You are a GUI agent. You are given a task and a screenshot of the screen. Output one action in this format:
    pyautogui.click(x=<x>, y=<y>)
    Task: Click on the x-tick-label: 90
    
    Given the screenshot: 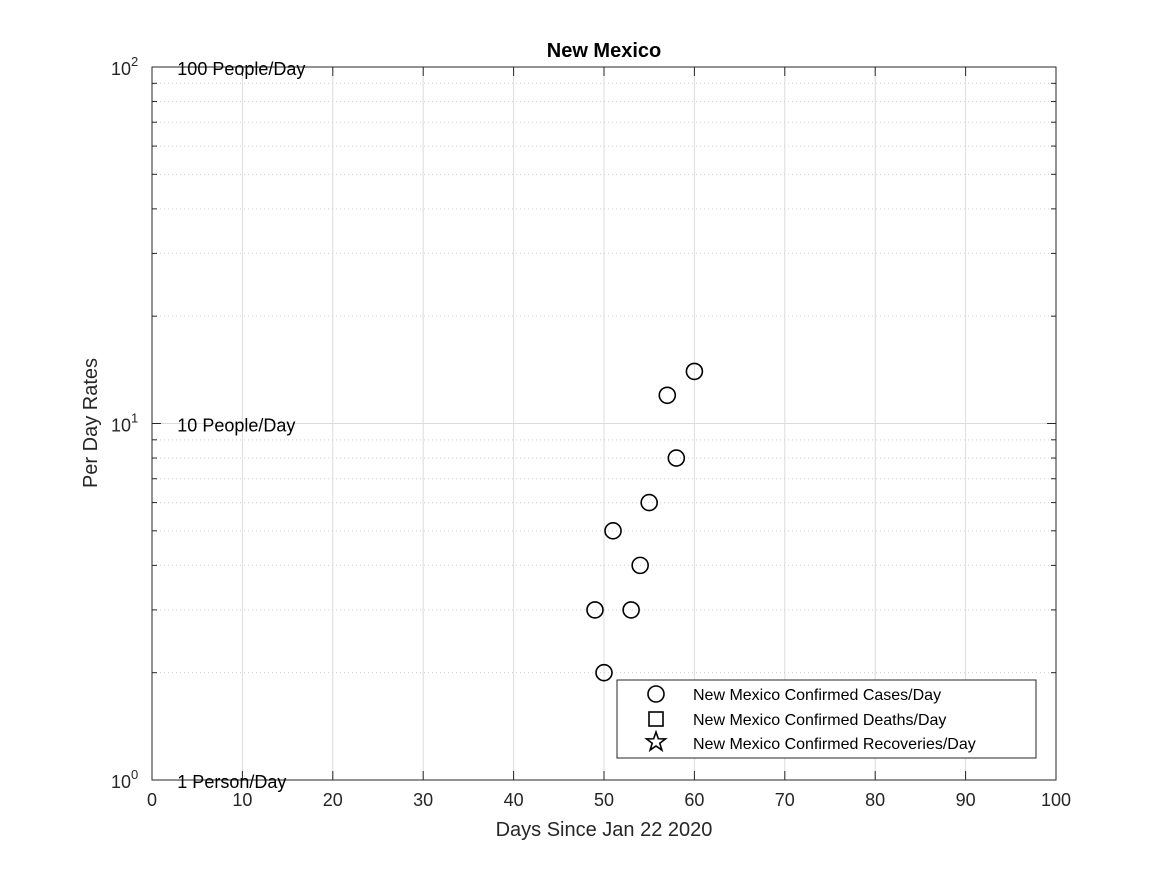 What is the action you would take?
    pyautogui.click(x=966, y=800)
    